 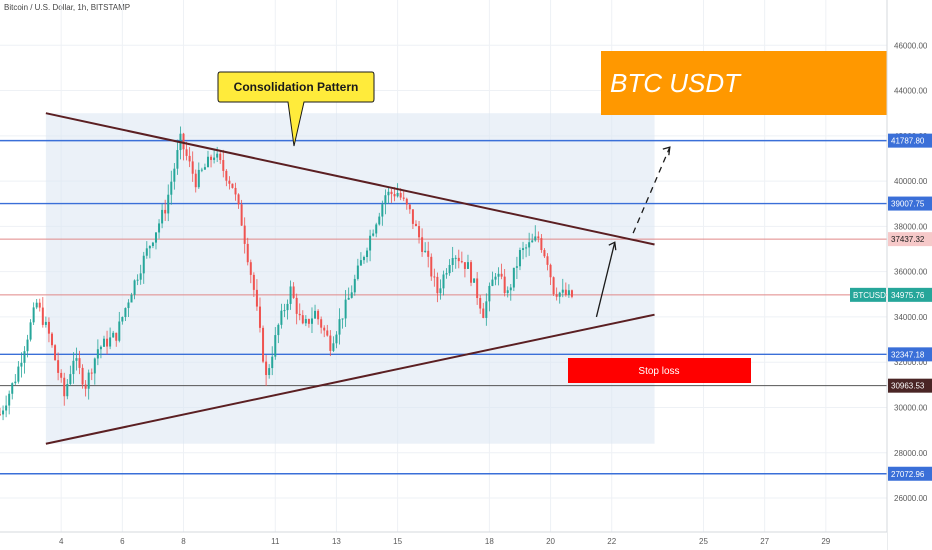 I want to click on level-tag-label: 39007.75, so click(x=908, y=204).